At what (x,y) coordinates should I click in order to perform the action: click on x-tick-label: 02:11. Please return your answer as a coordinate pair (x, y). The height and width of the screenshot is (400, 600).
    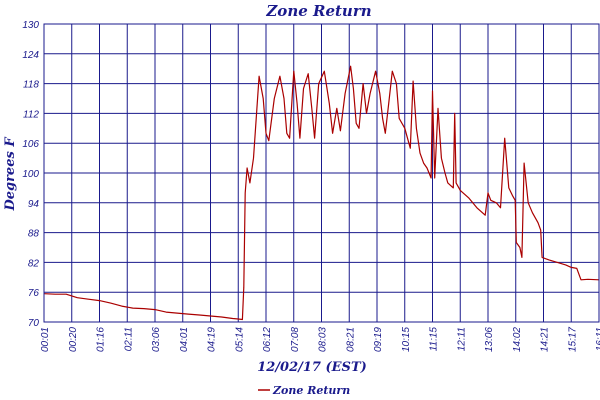
    Looking at the image, I should click on (128, 339).